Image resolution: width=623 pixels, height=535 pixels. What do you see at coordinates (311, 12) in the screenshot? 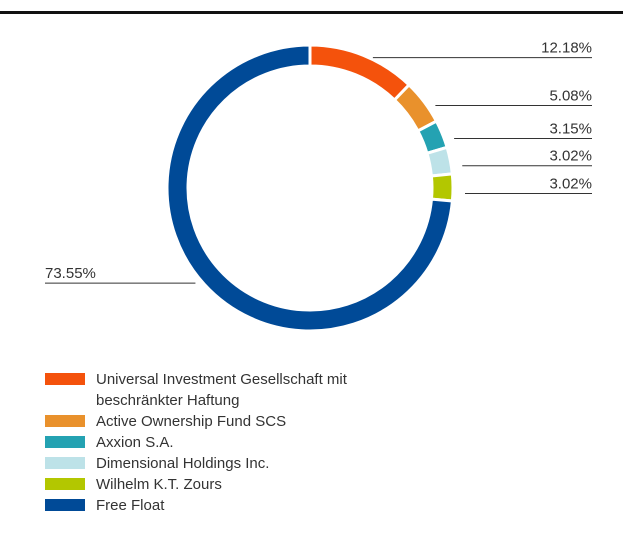
I see `top-rule` at bounding box center [311, 12].